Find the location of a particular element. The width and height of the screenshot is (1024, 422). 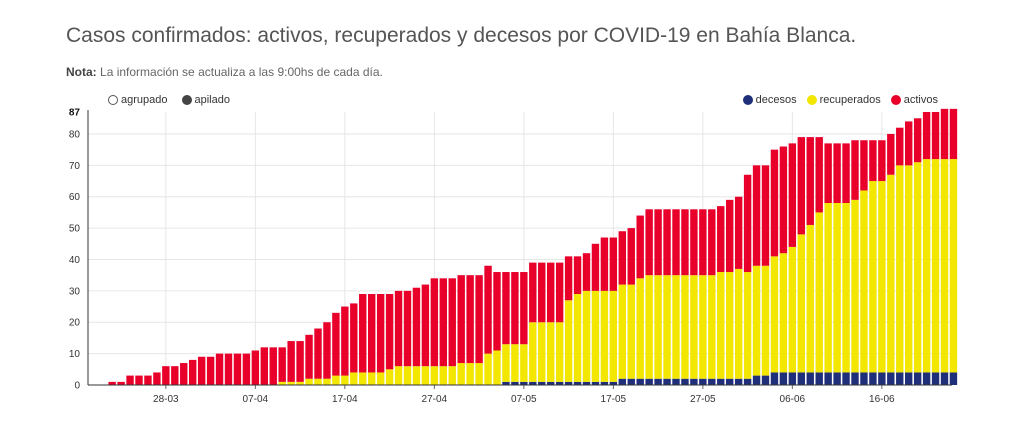

x-tick-label: 07-04 is located at coordinates (256, 399).